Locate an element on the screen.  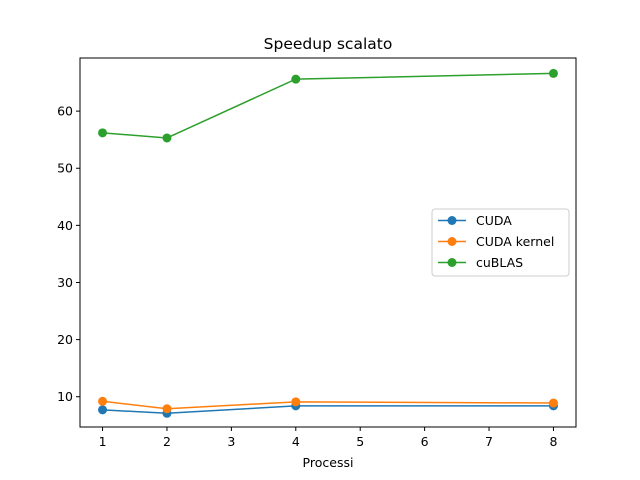
legend-item: cuBLAS is located at coordinates (480, 262).